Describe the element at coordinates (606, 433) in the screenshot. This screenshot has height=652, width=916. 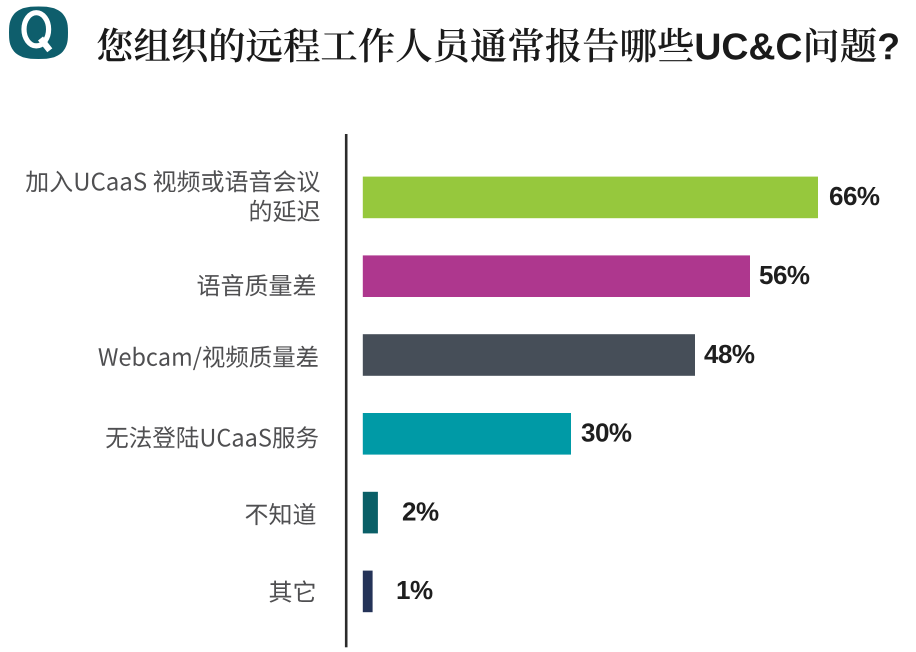
I see `svg-text: 30%` at that location.